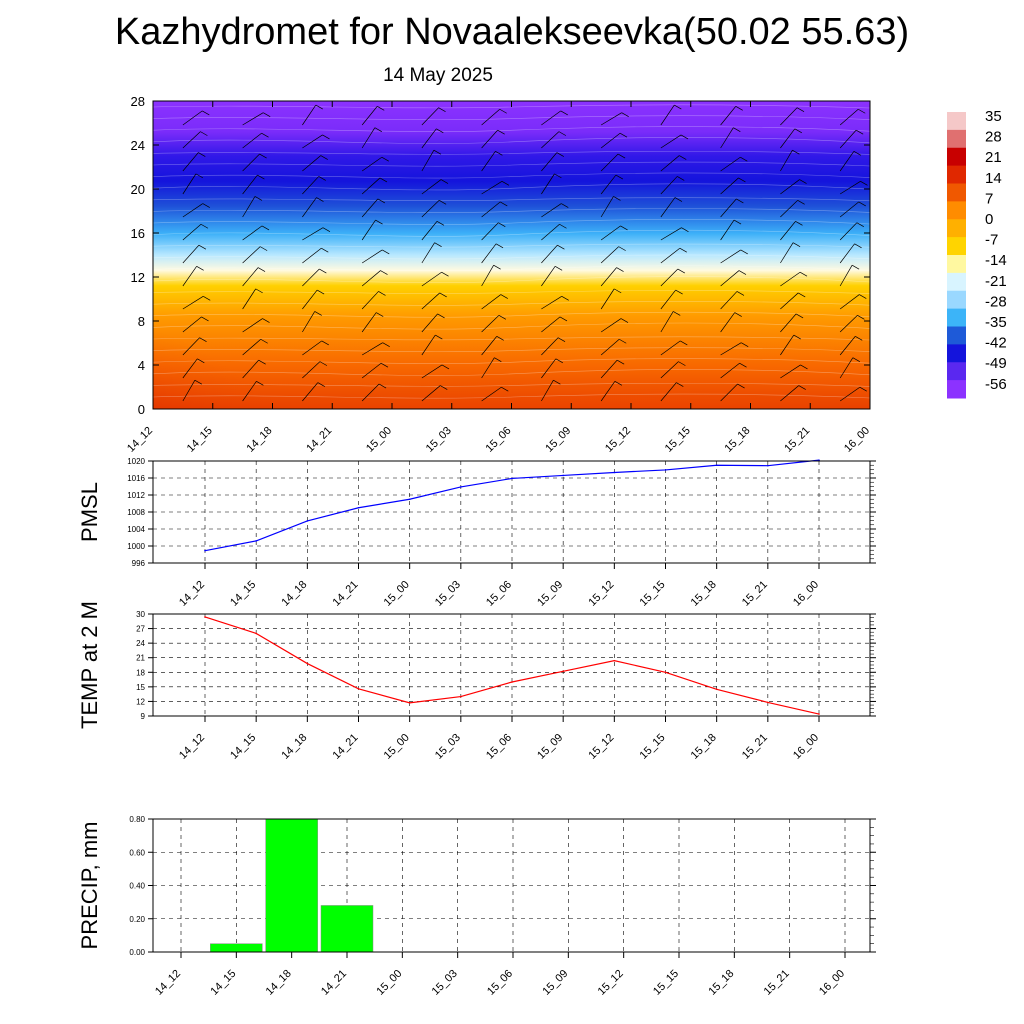 This screenshot has width=1024, height=1024. Describe the element at coordinates (136, 546) in the screenshot. I see `y-tick-label: 1000` at that location.